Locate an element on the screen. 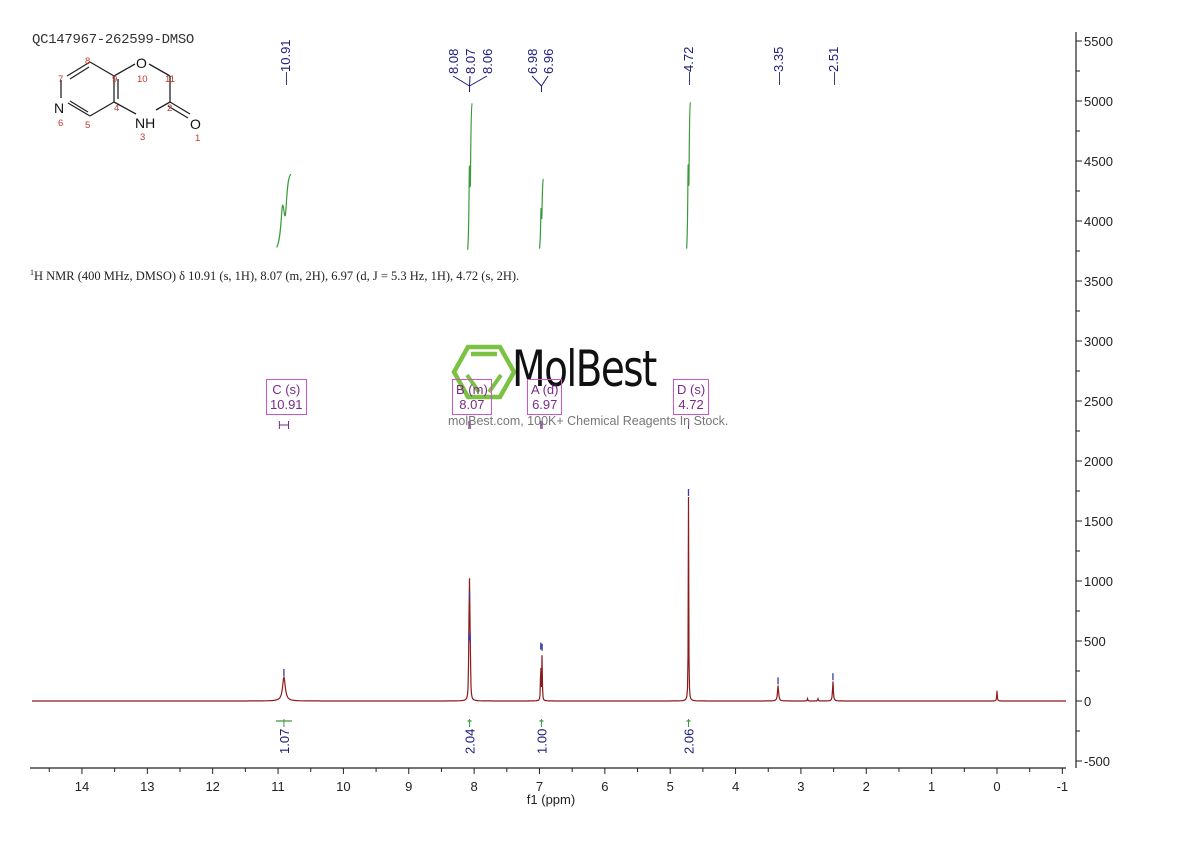 The width and height of the screenshot is (1190, 841). atom-number: 4 is located at coordinates (116, 108).